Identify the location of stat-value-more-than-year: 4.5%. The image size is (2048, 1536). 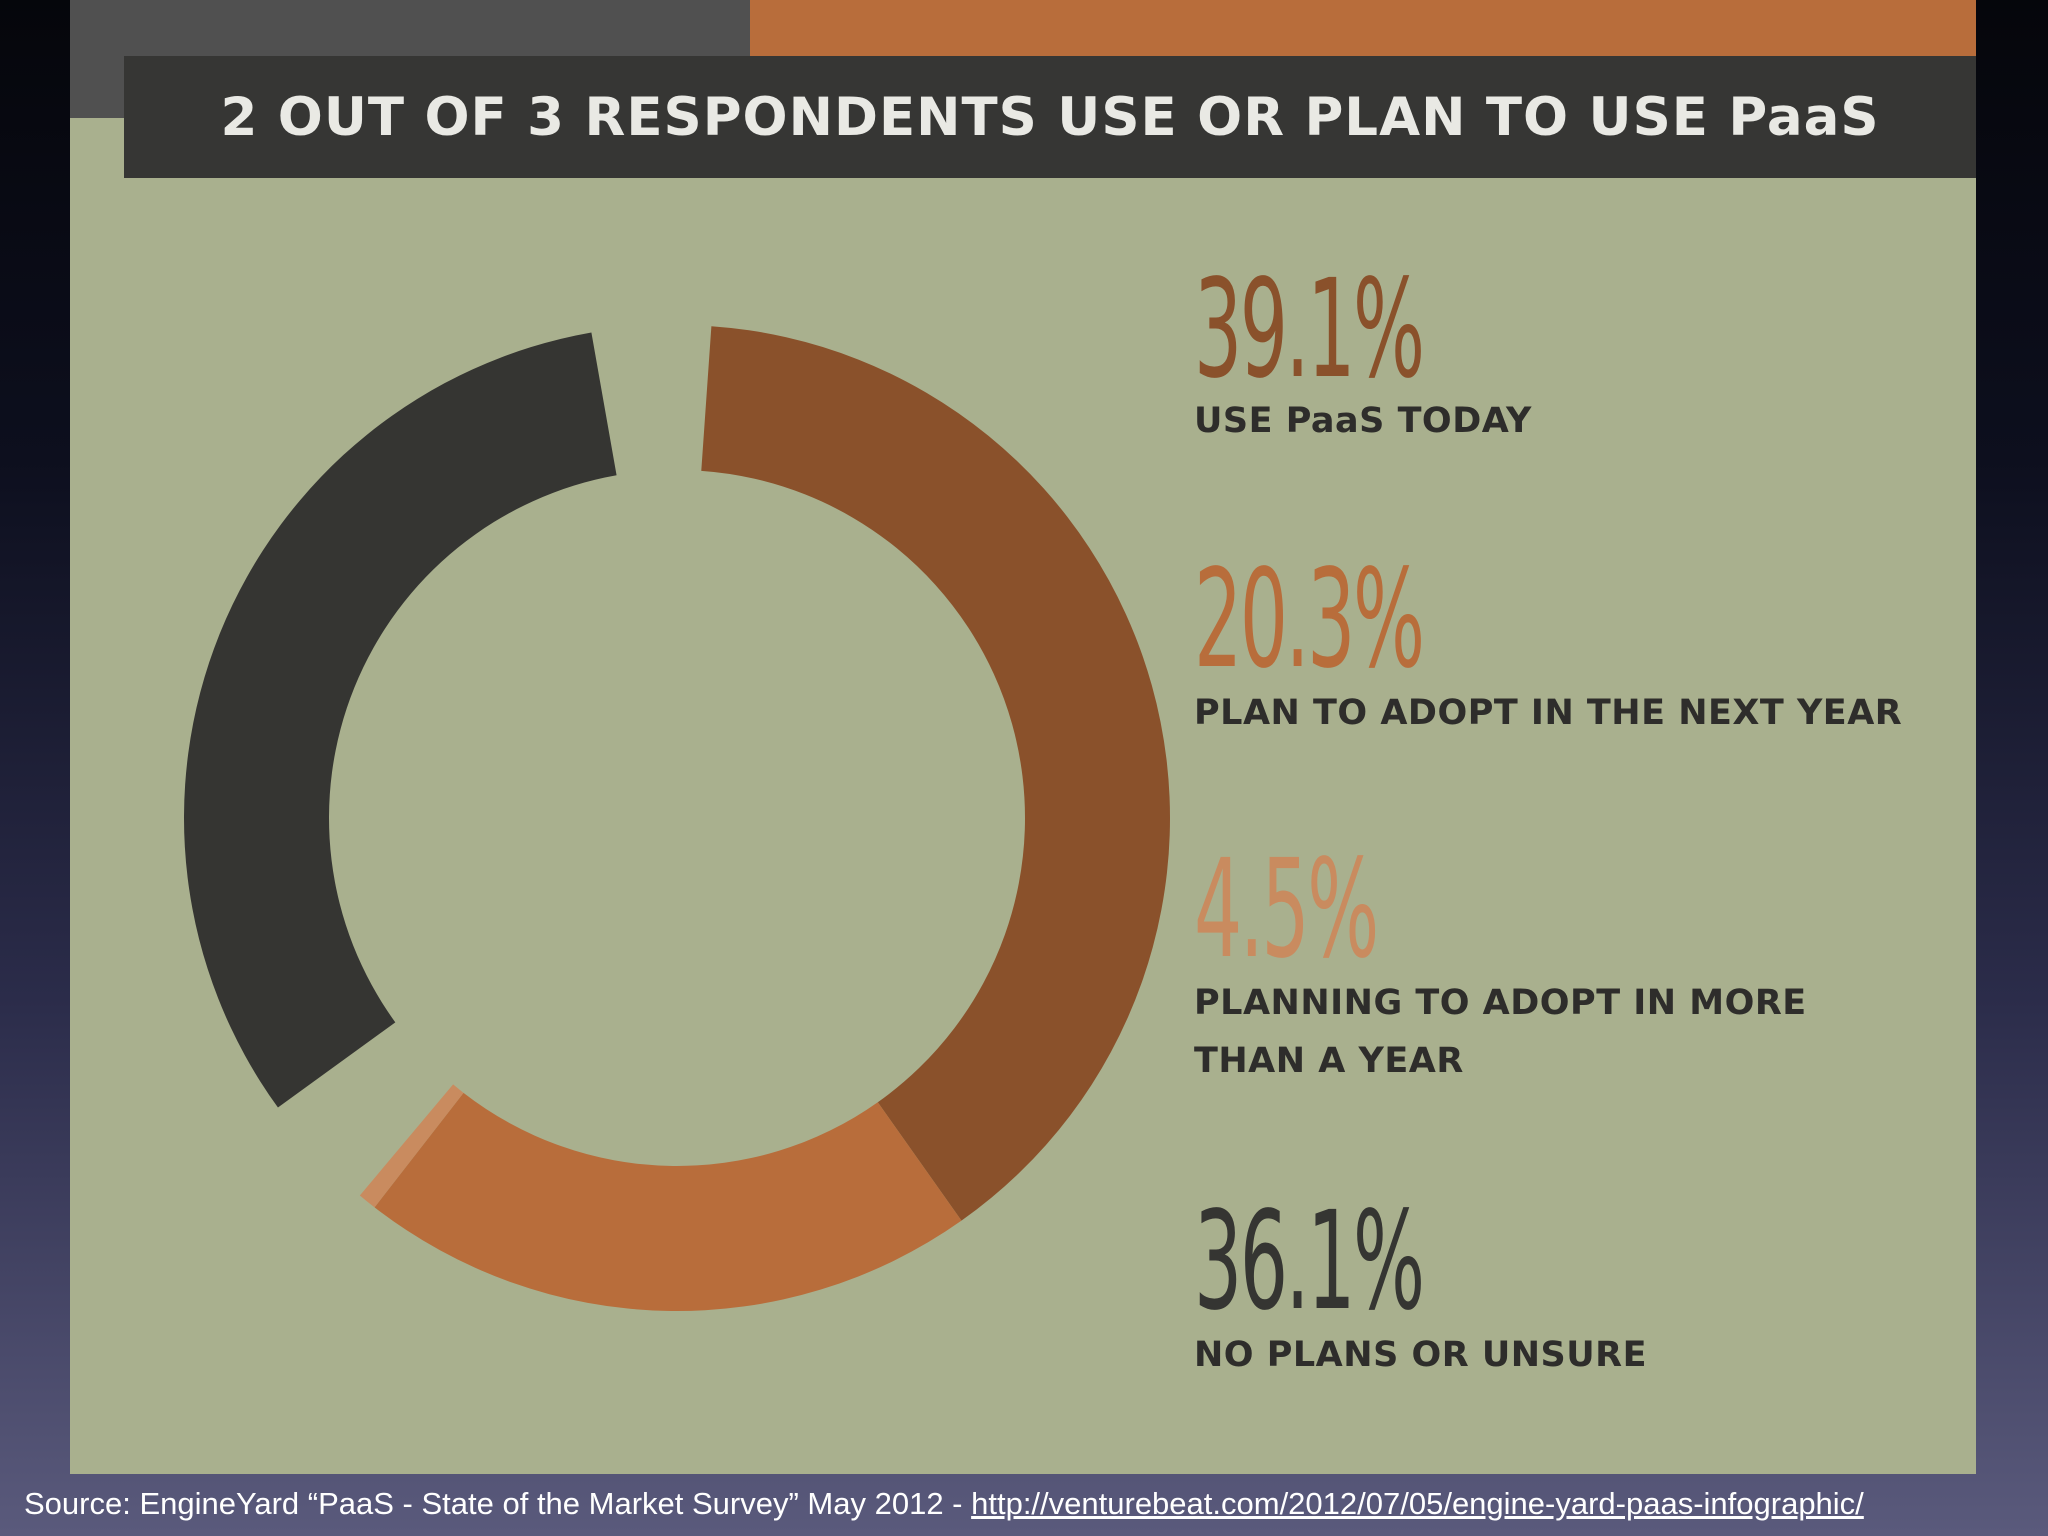
(1286, 910).